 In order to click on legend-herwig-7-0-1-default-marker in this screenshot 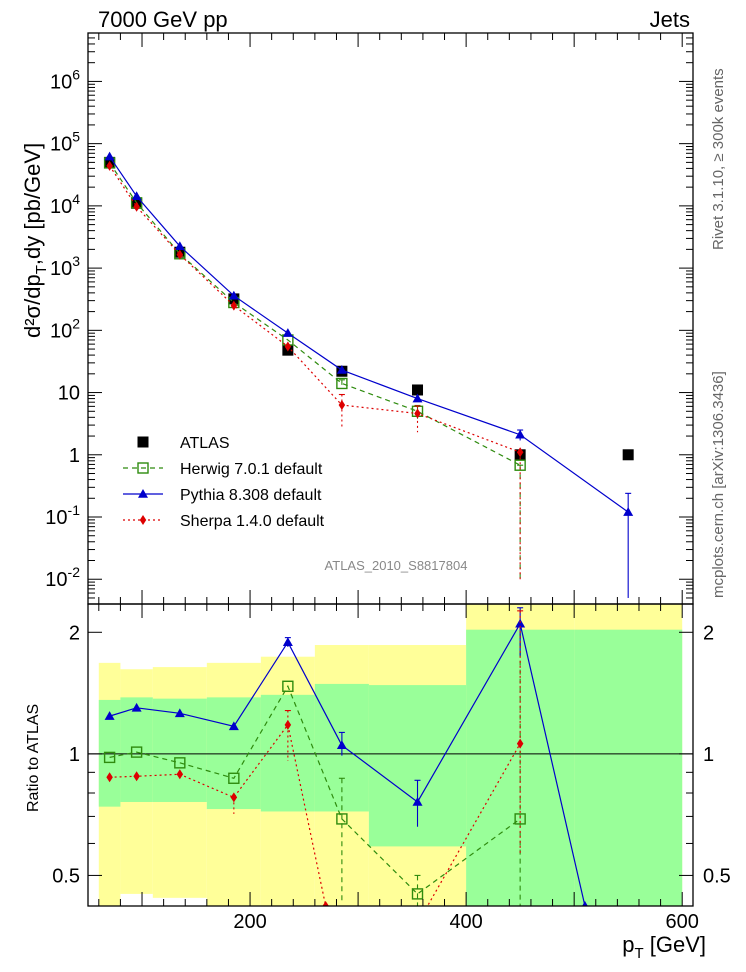, I will do `click(143, 468)`.